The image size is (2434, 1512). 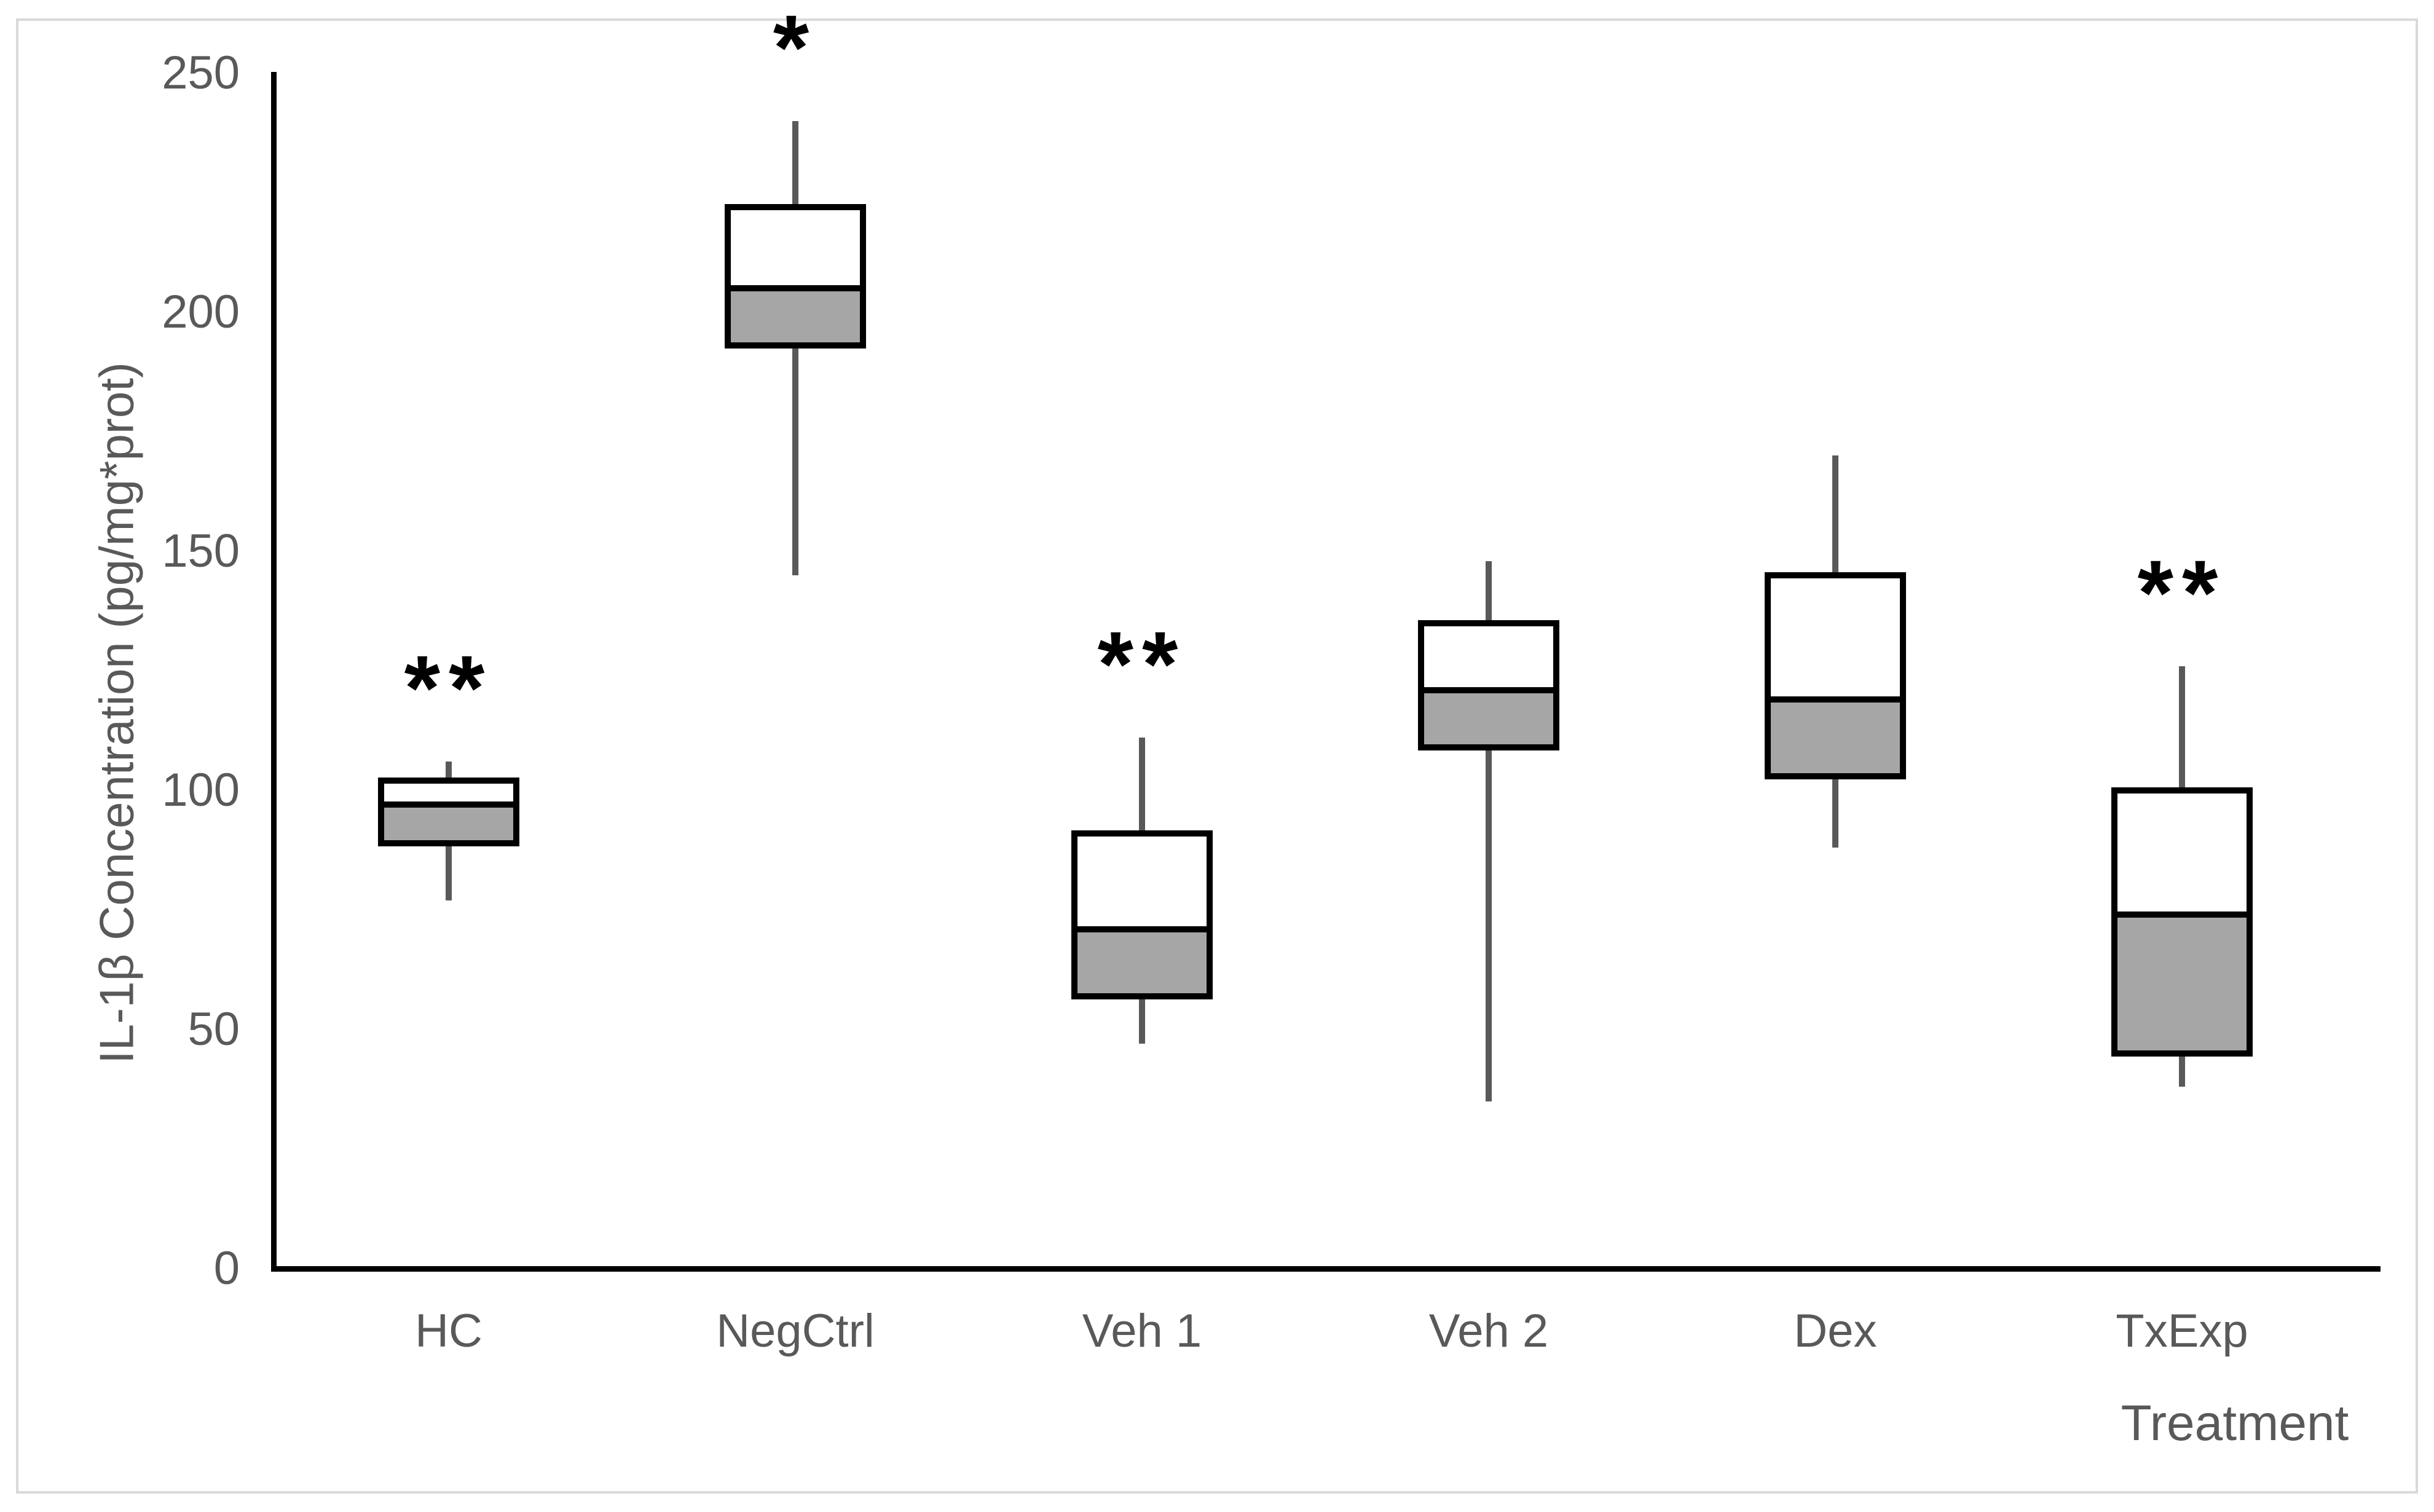 I want to click on x-axis-title: Treatment, so click(x=2235, y=1423).